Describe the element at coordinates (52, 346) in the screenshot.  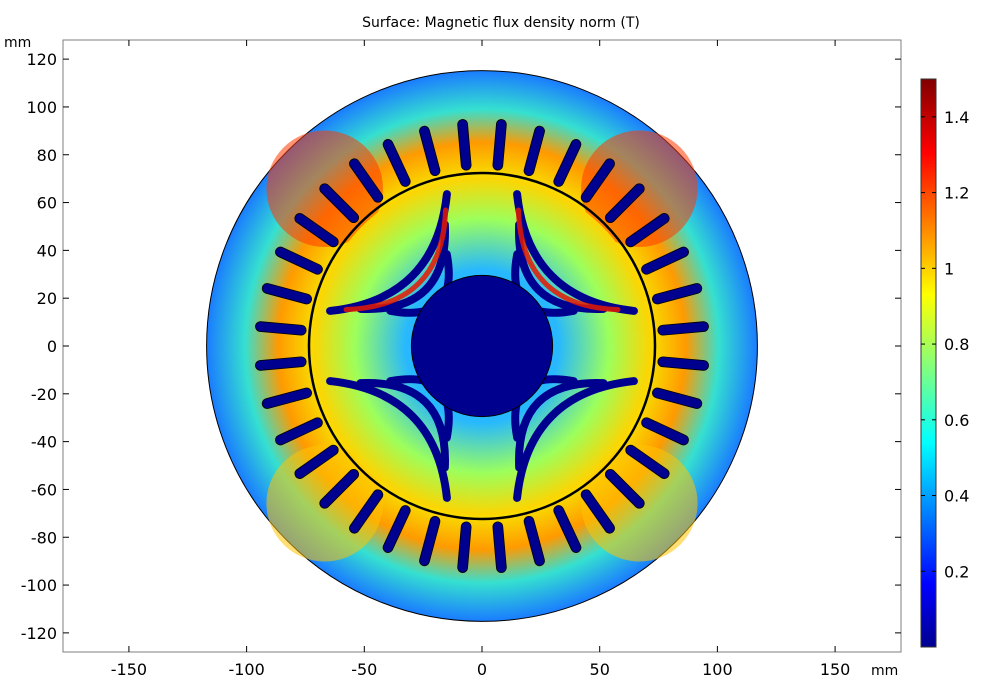
I see `y-tick-label: 0` at that location.